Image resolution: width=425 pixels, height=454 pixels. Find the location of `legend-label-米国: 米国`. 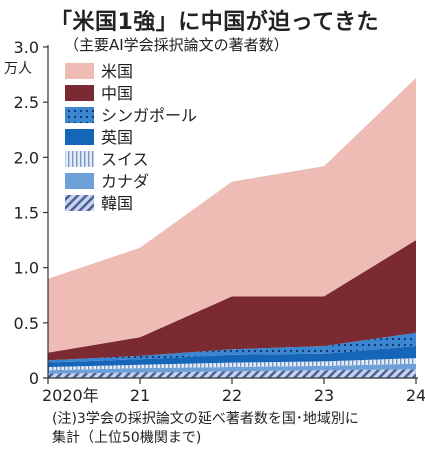

legend-label-米国: 米国 is located at coordinates (117, 71).